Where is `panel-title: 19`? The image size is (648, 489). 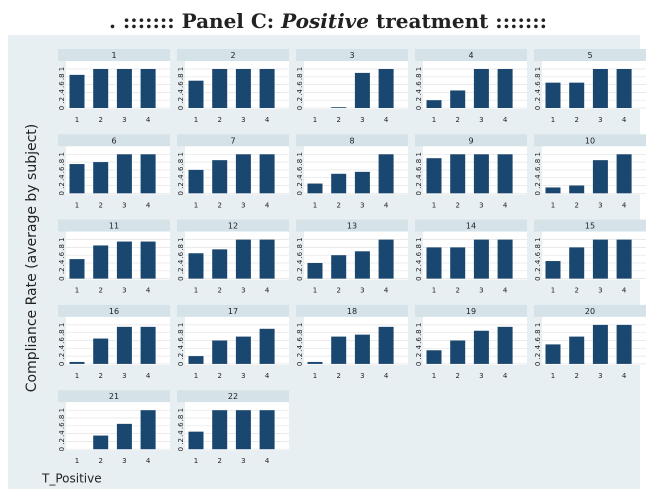 panel-title: 19 is located at coordinates (471, 311).